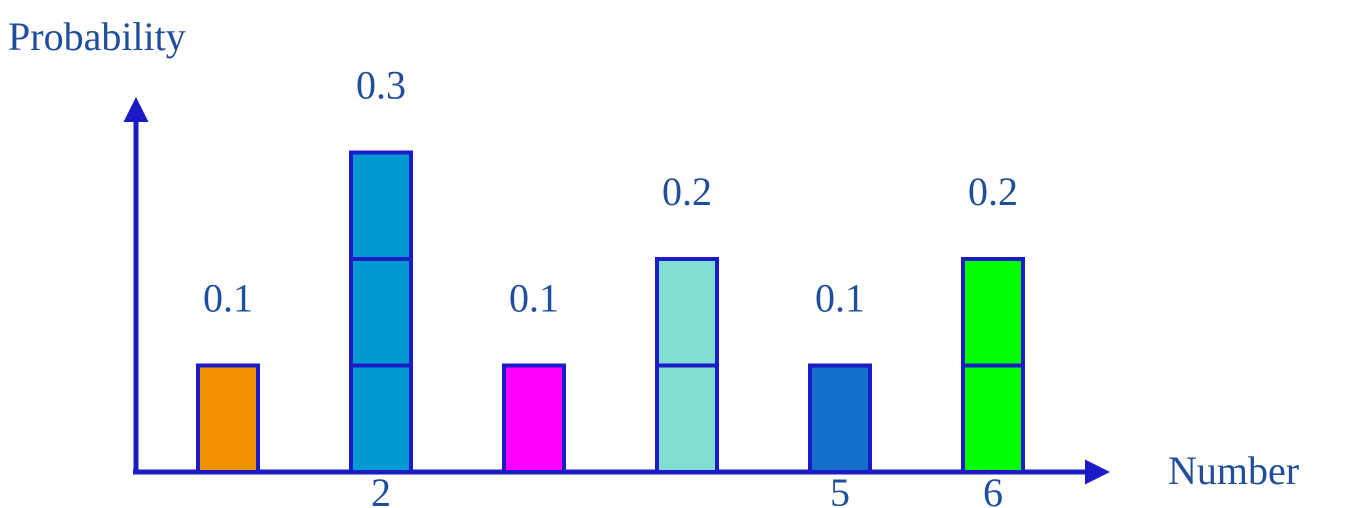  Describe the element at coordinates (381, 85) in the screenshot. I see `bar-2-value-label: 0.3` at that location.